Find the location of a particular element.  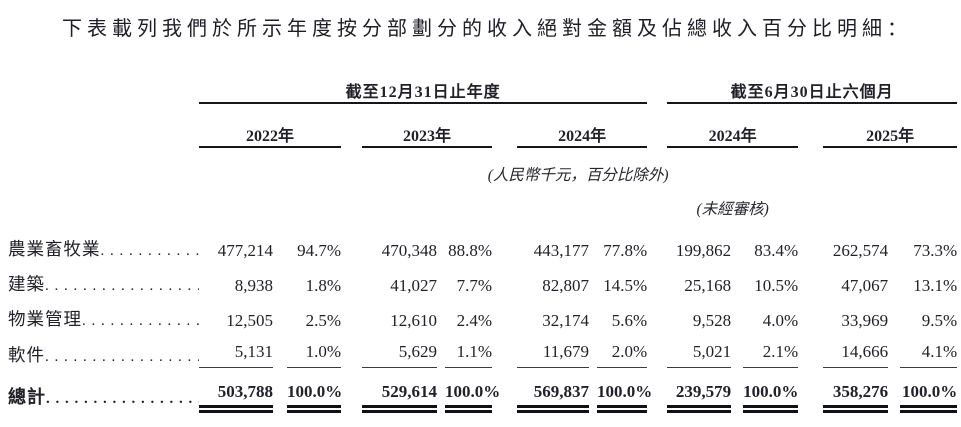

total-amount-cell: 569,837 is located at coordinates (553, 390).